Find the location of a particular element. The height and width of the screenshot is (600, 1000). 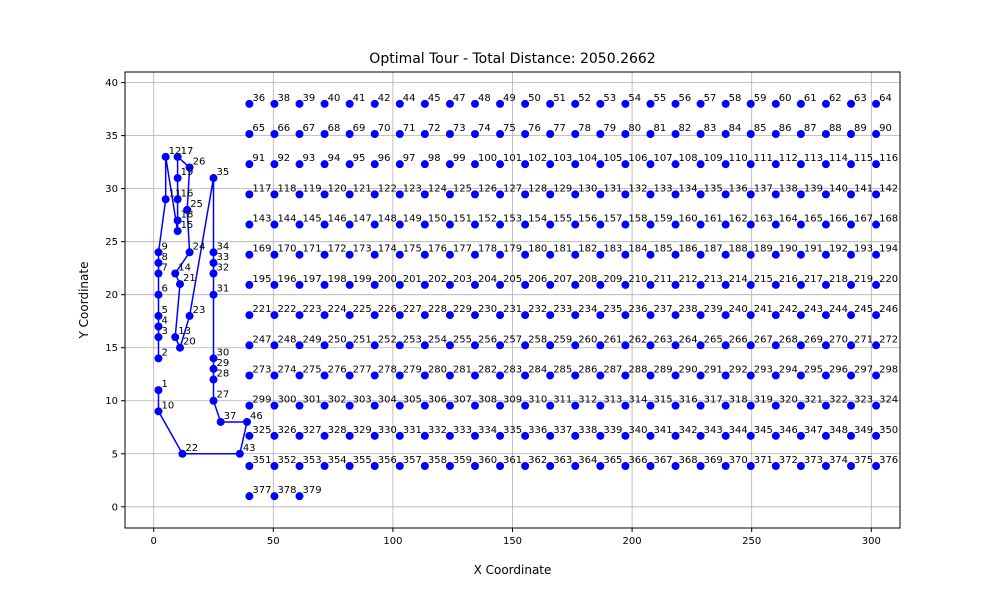

extra-point-label: 172 is located at coordinates (337, 249).